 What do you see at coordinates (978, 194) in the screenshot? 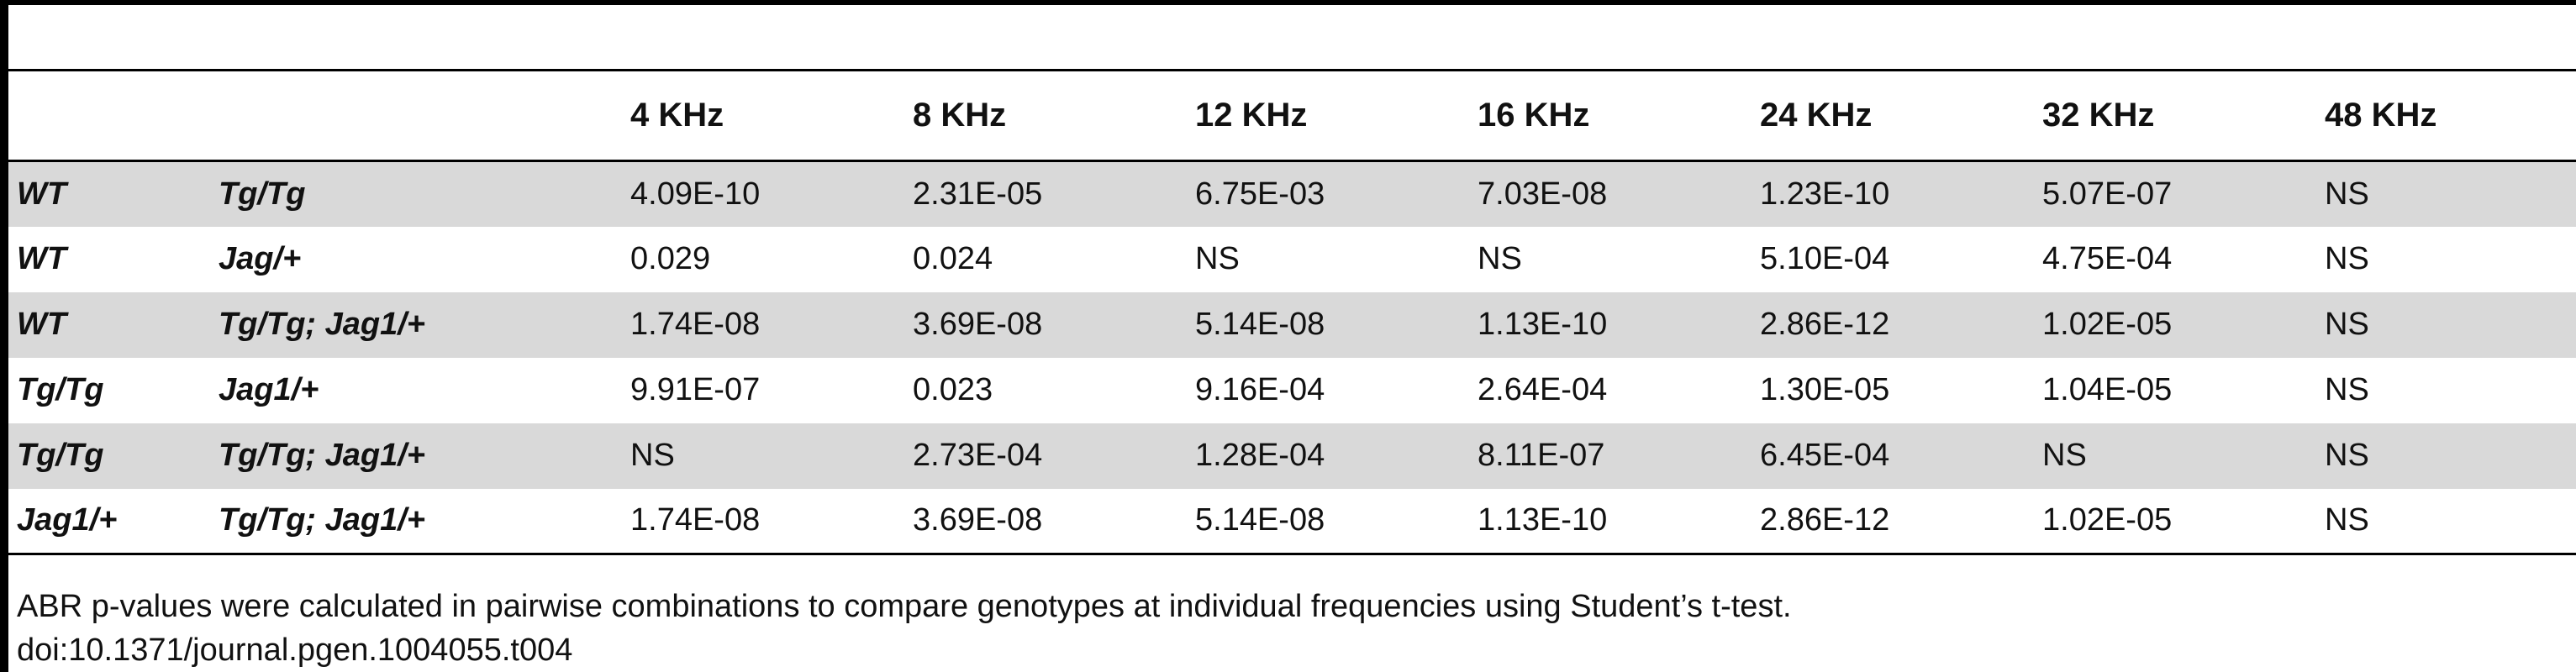
I see `pvalue-cell: 2.31E-05` at bounding box center [978, 194].